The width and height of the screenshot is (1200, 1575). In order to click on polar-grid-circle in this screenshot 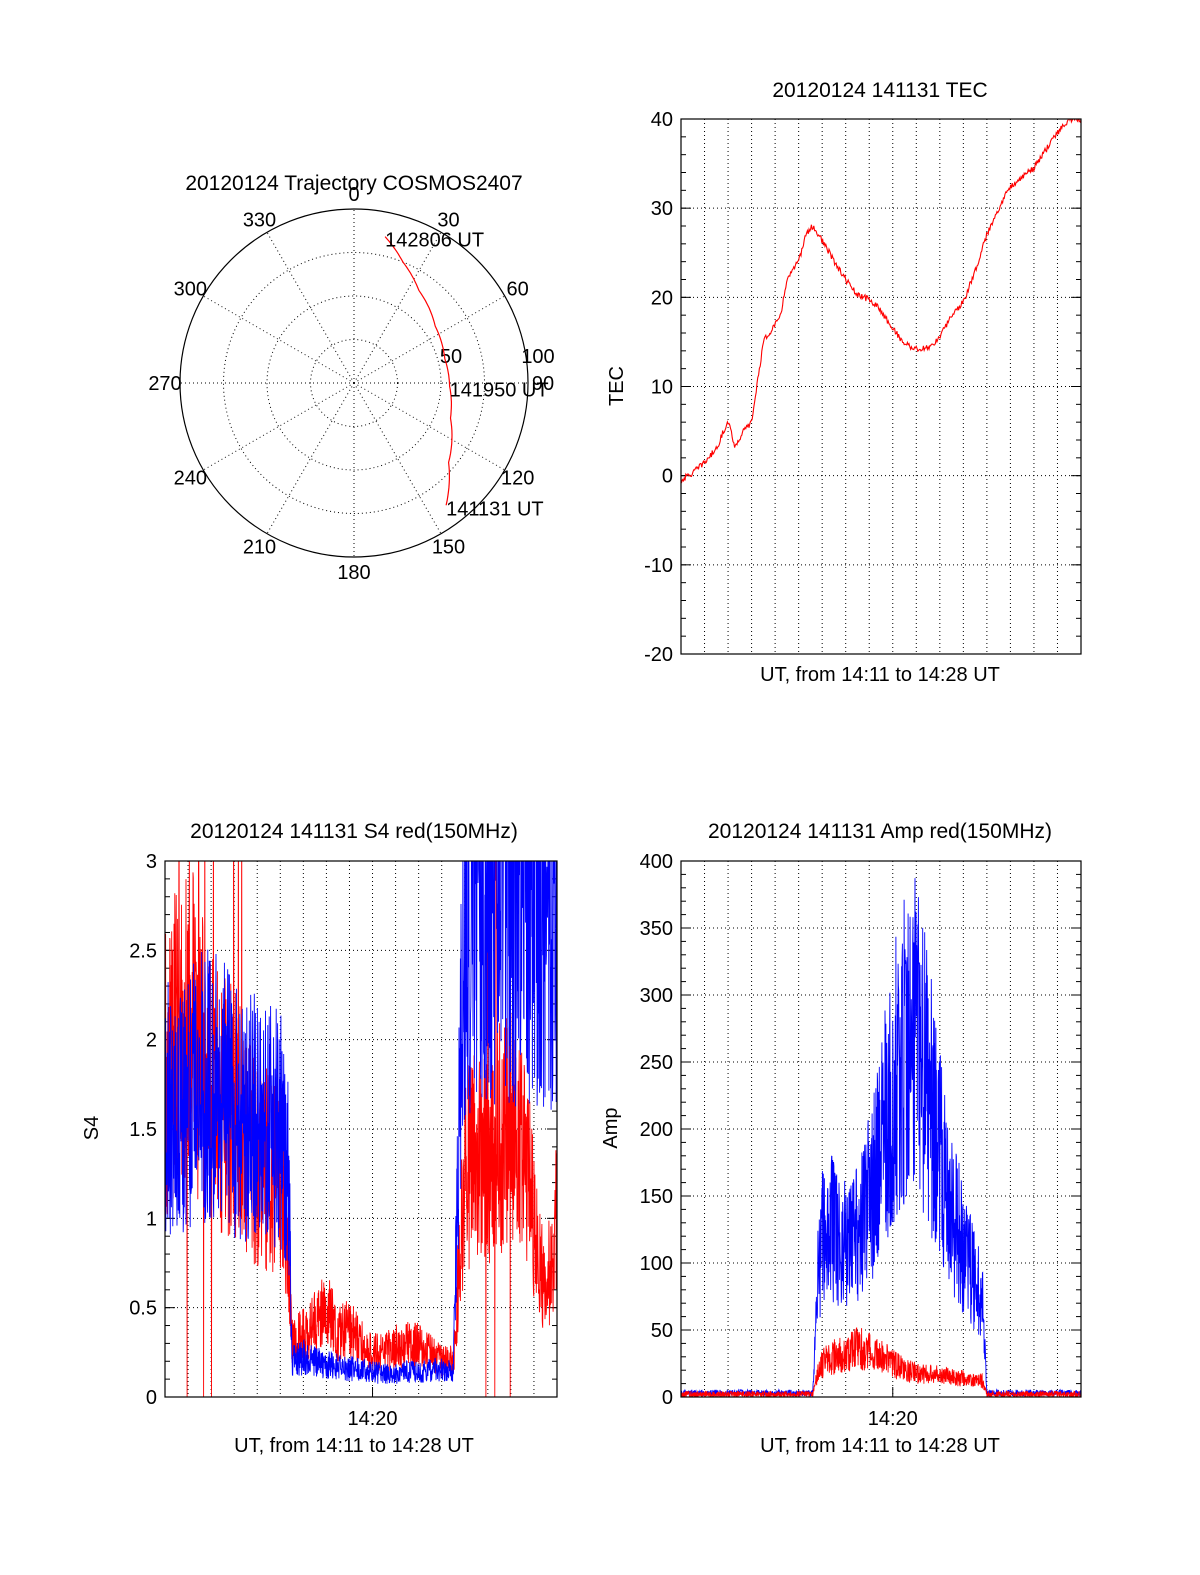, I will do `click(354, 383)`.